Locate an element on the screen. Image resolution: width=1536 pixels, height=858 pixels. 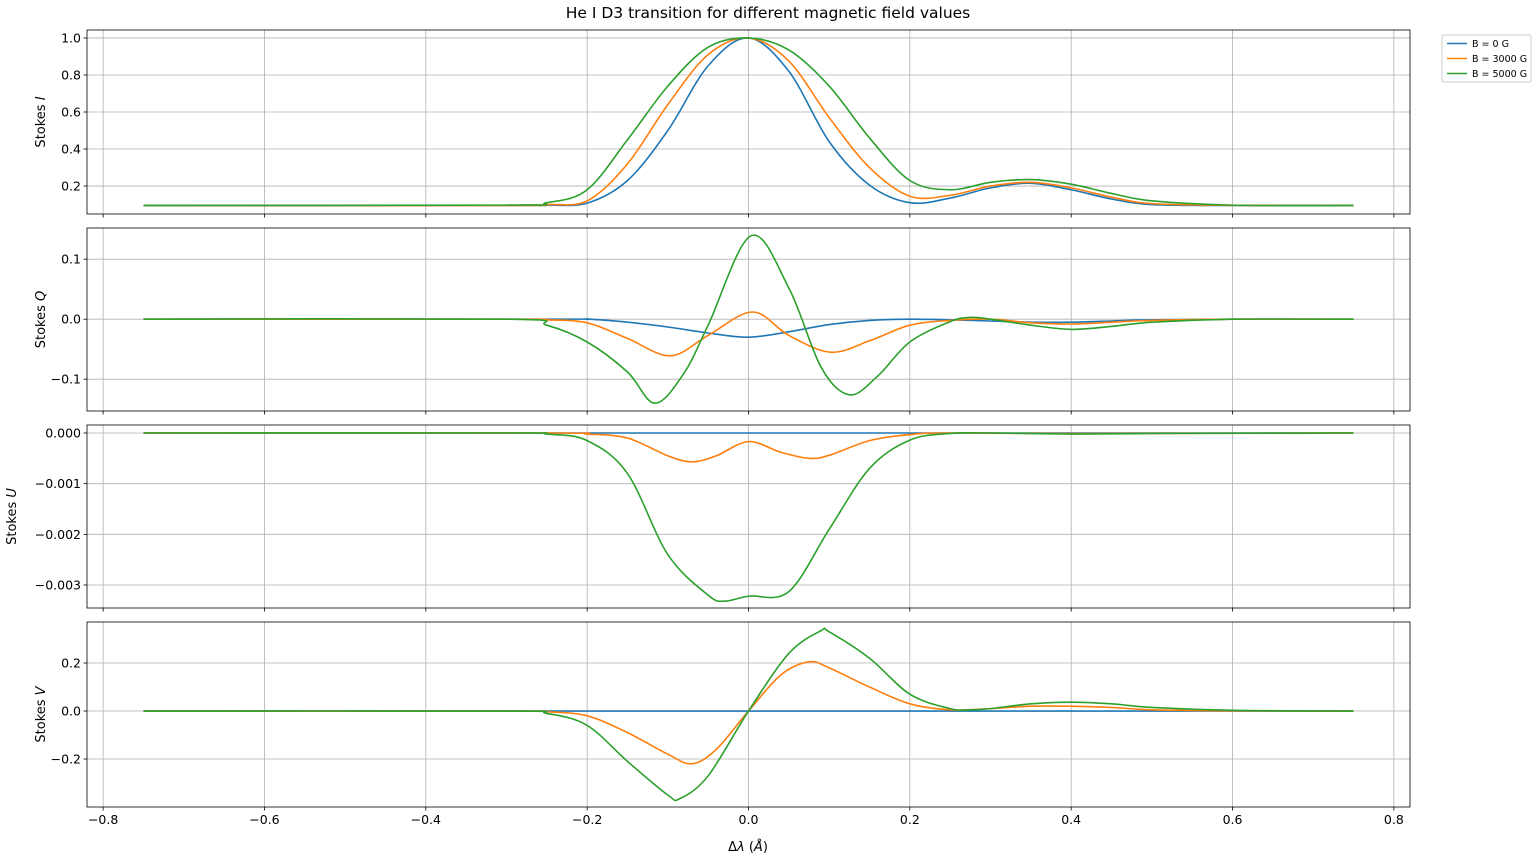
y-tick-label: 0.8 is located at coordinates (71, 74).